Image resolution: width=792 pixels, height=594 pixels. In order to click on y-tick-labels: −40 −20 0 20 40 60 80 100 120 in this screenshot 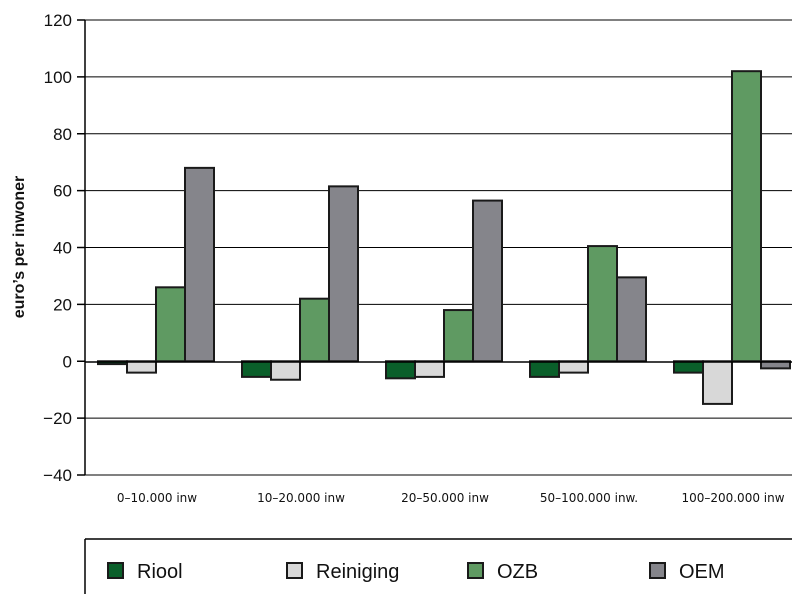, I will do `click(64, 248)`.